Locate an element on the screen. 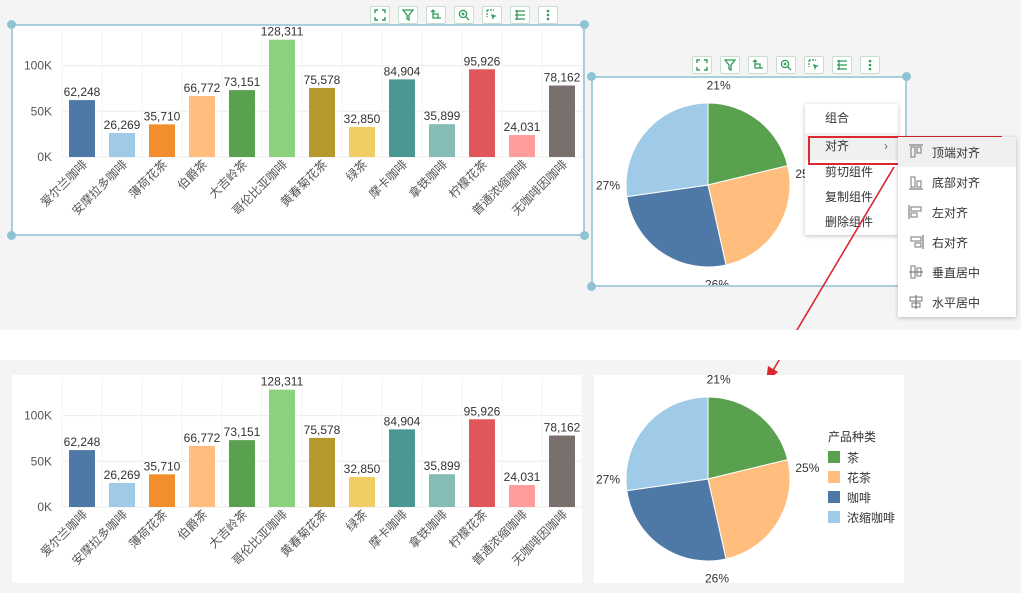 This screenshot has height=593, width=1021. pie-chart-panel-bottom: 21% 25% 26% 27% 产品种类 茶花茶咖啡 浓缩咖啡 is located at coordinates (749, 479).